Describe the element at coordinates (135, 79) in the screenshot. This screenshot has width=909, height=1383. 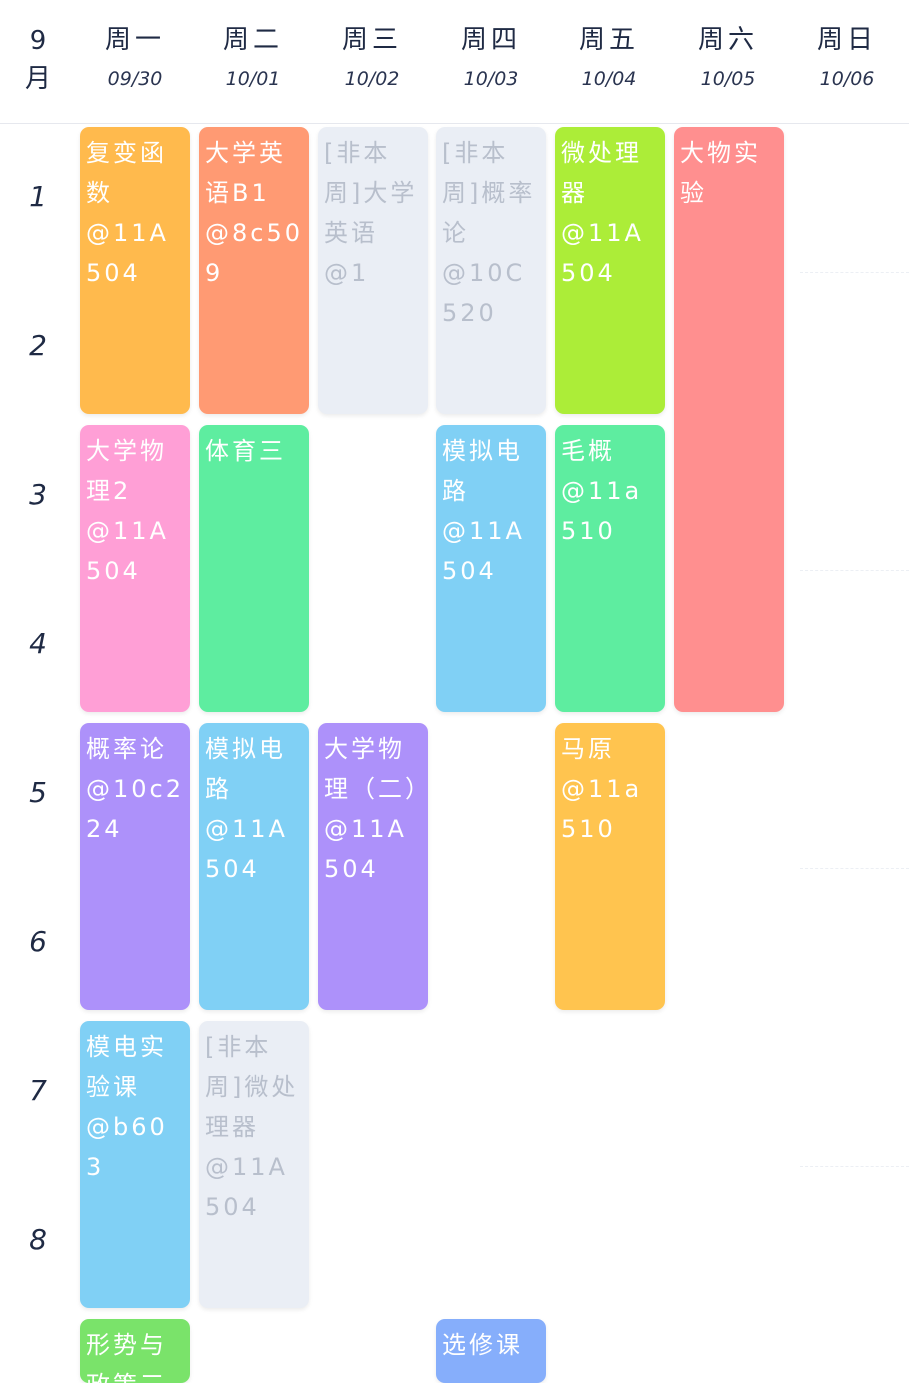
I see `day-date: 09/30` at that location.